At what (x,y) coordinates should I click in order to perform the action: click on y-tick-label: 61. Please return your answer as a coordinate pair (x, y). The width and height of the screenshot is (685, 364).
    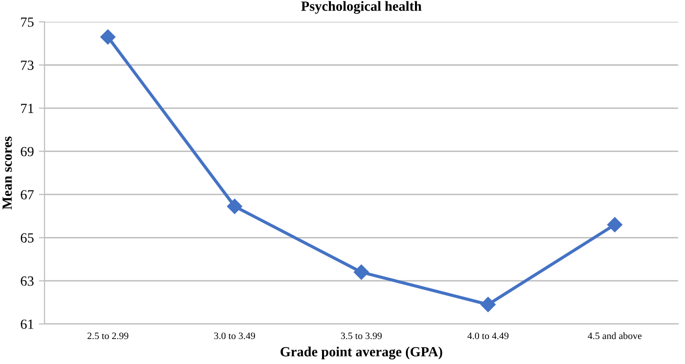
    Looking at the image, I should click on (27, 324).